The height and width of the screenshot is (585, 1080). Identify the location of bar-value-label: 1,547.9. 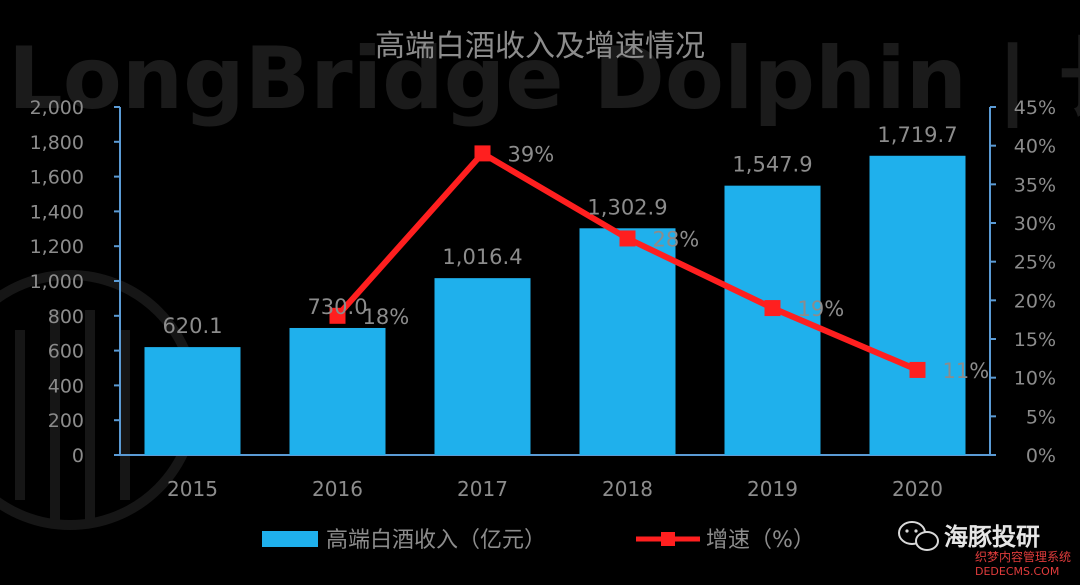
(772, 165).